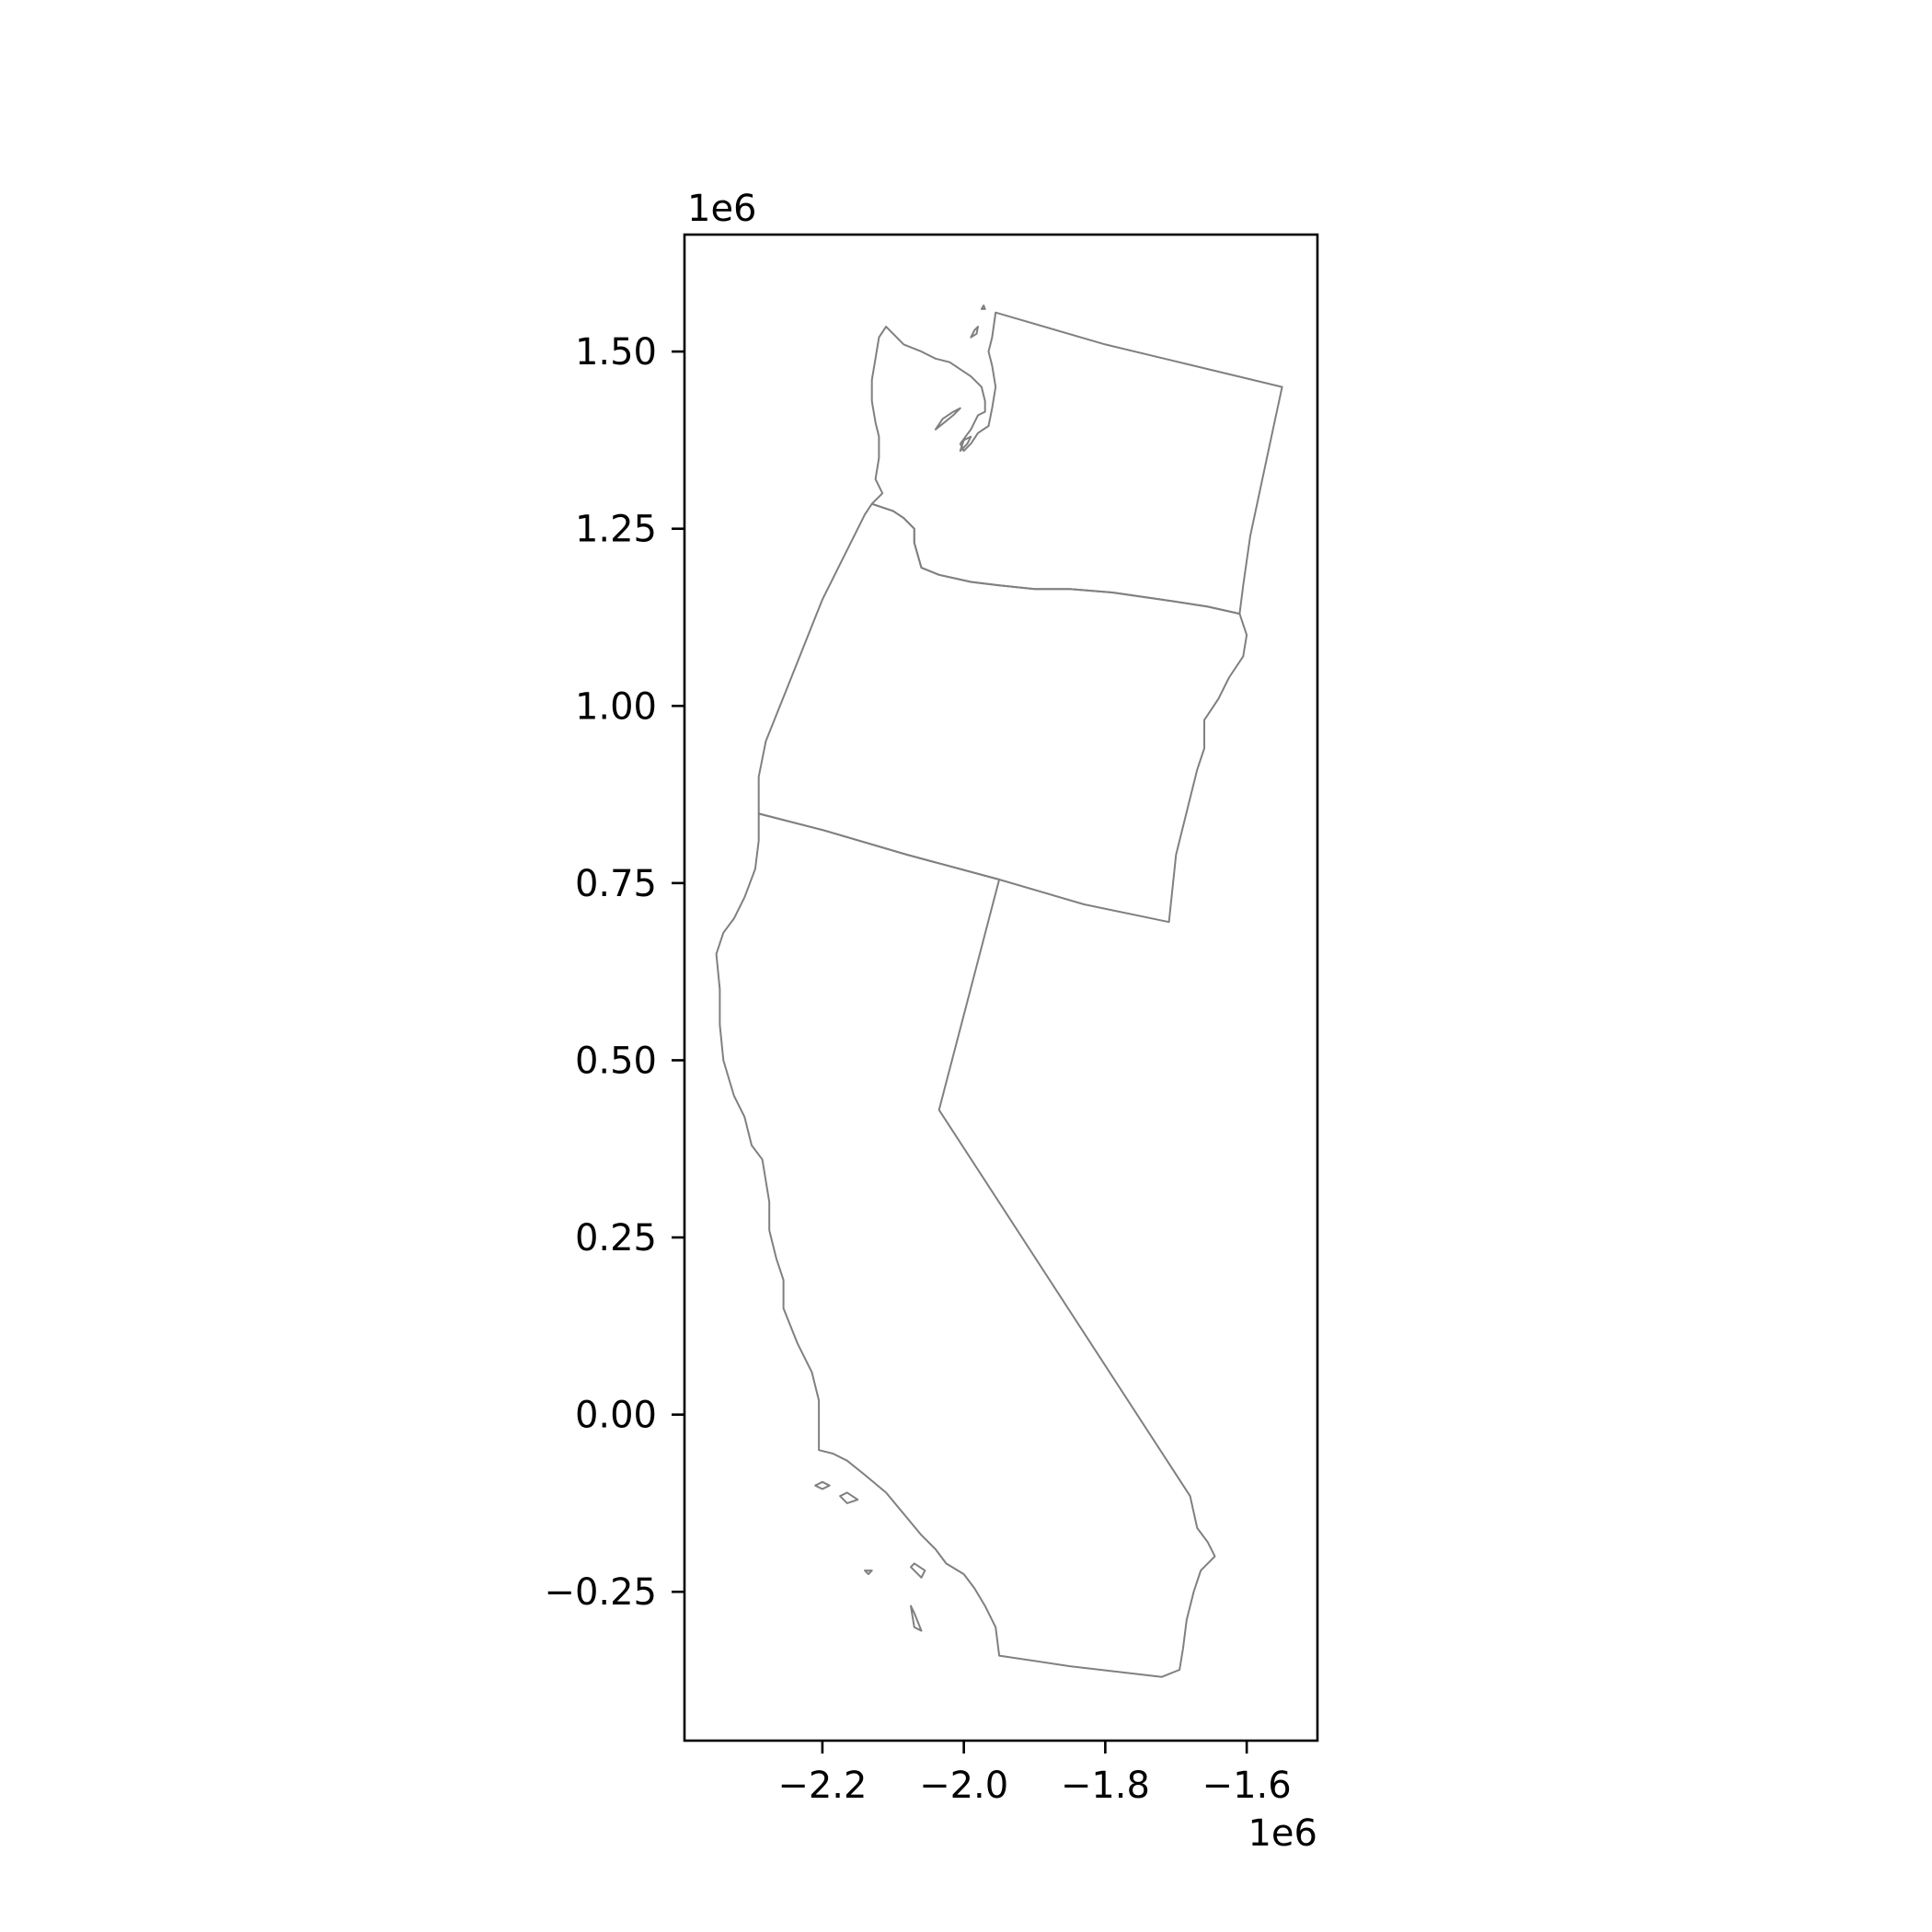 The height and width of the screenshot is (1932, 1932). Describe the element at coordinates (1002, 713) in the screenshot. I see `region-outline-oregon` at that location.